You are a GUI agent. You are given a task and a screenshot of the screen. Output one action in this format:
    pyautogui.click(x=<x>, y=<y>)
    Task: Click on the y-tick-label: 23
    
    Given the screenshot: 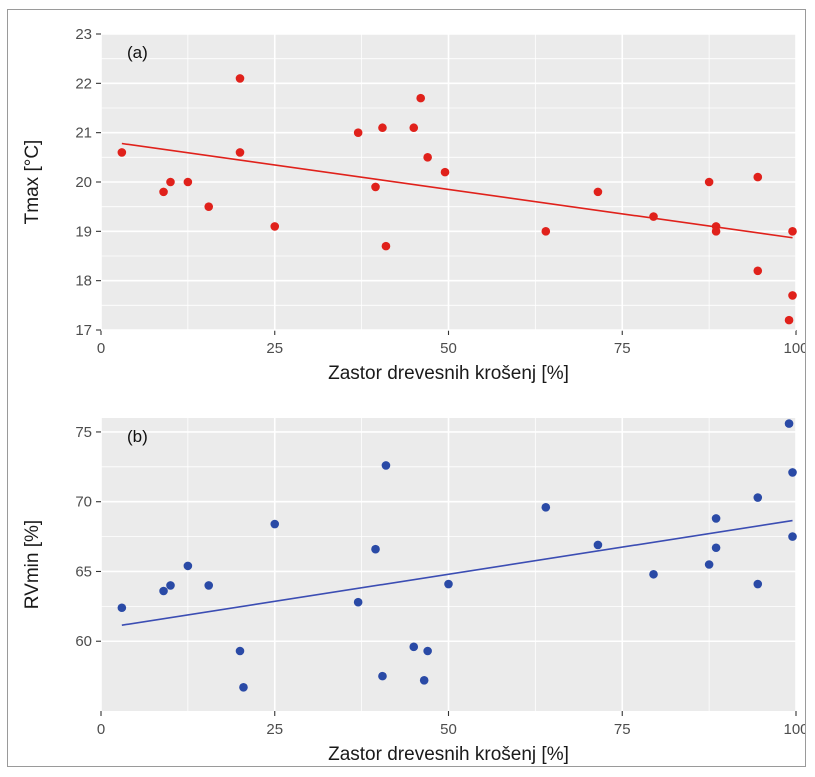 What is the action you would take?
    pyautogui.click(x=83, y=34)
    